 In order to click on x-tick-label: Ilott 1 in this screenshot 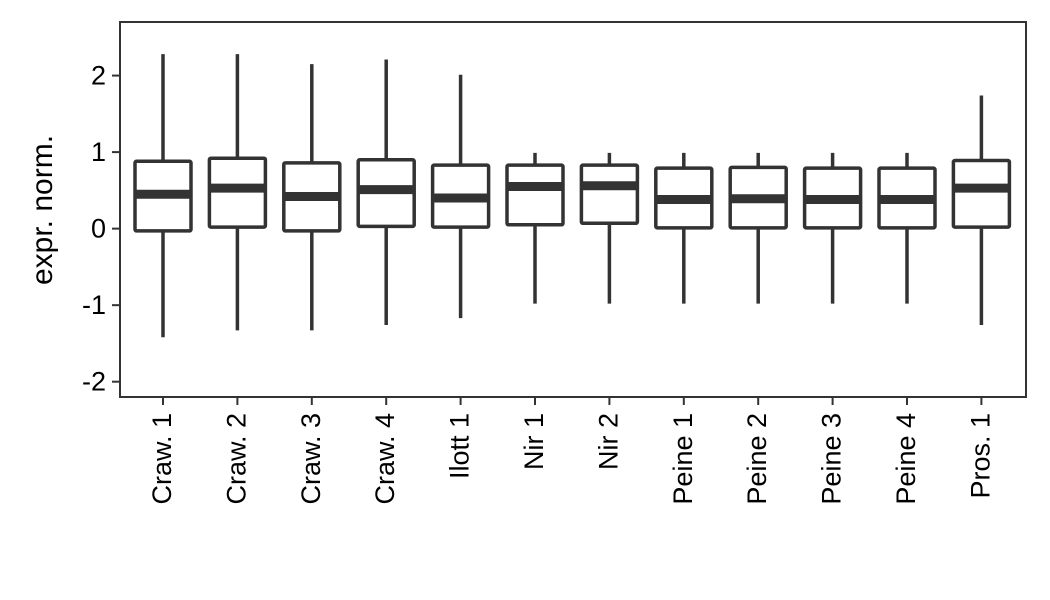, I will do `click(460, 446)`.